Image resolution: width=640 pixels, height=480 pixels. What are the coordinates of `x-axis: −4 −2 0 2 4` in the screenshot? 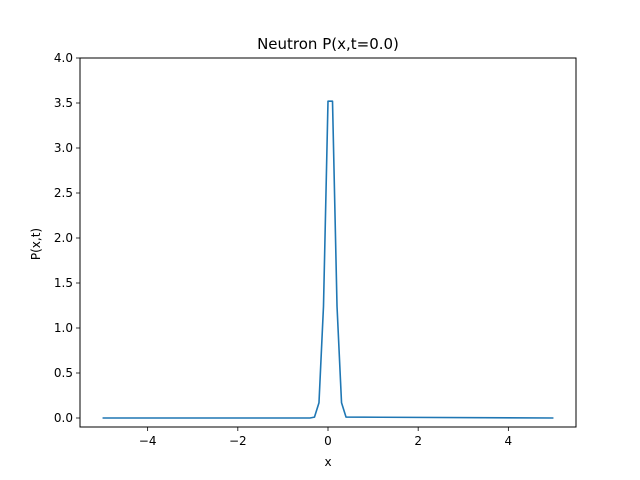 It's located at (325, 437).